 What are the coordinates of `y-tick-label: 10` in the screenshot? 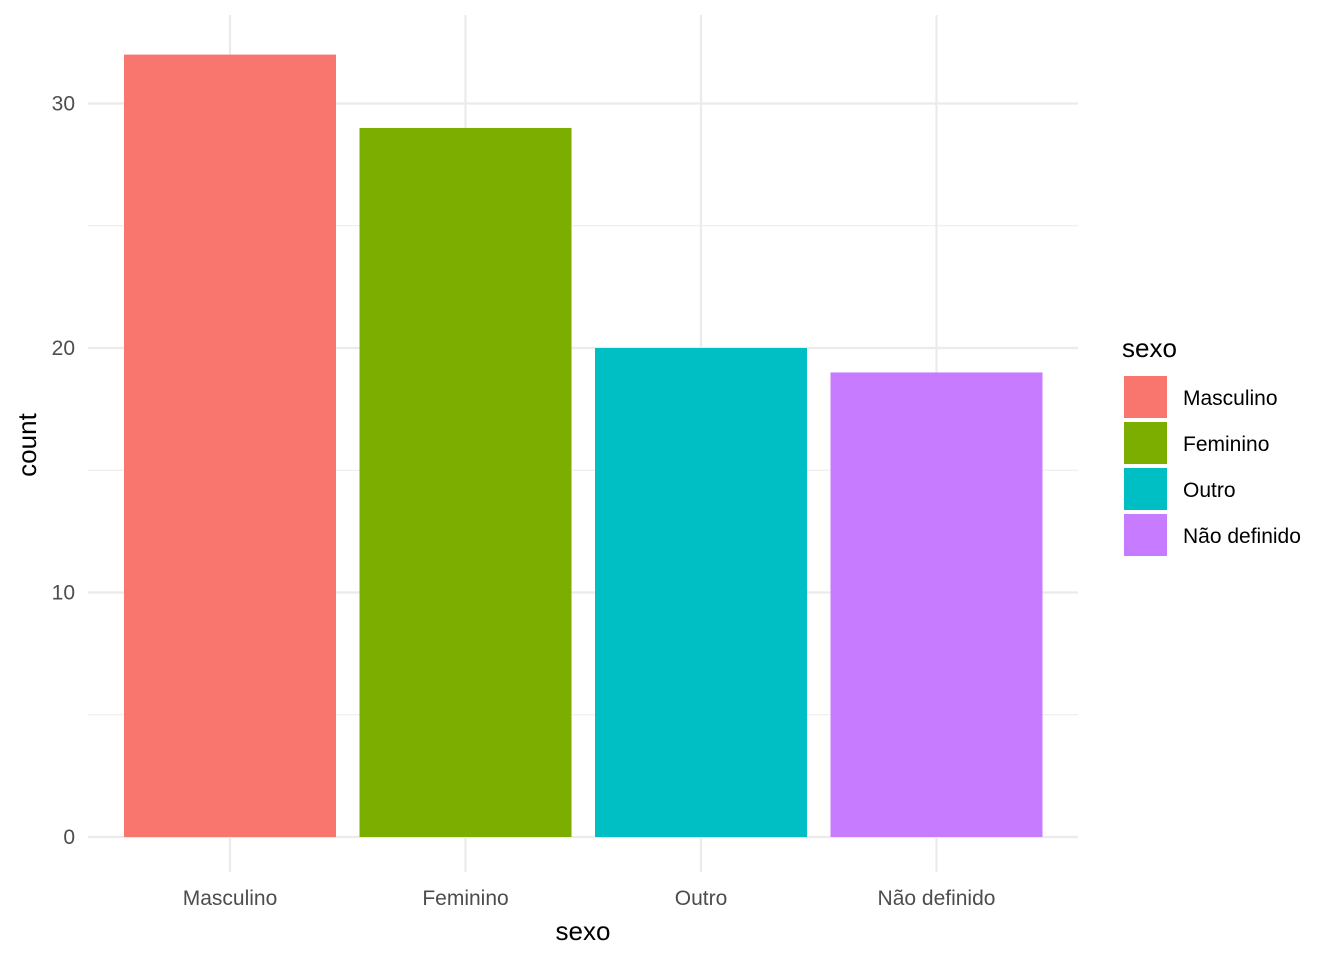 It's located at (63, 593).